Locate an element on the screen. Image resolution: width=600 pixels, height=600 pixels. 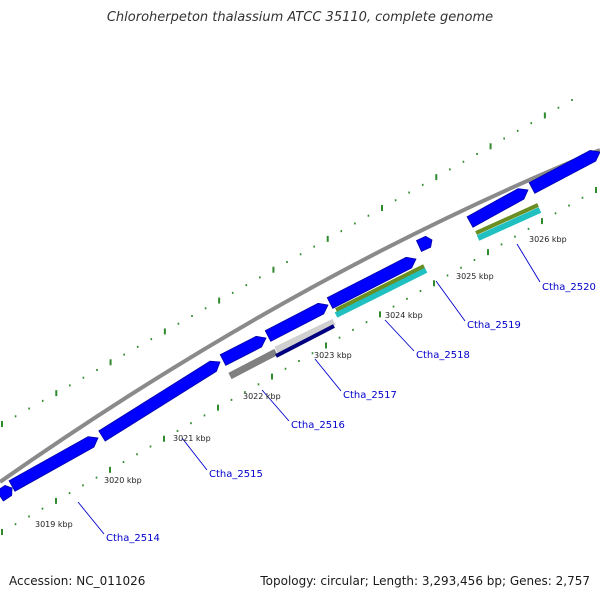
kbp-marker: 3026 kbp is located at coordinates (548, 239).